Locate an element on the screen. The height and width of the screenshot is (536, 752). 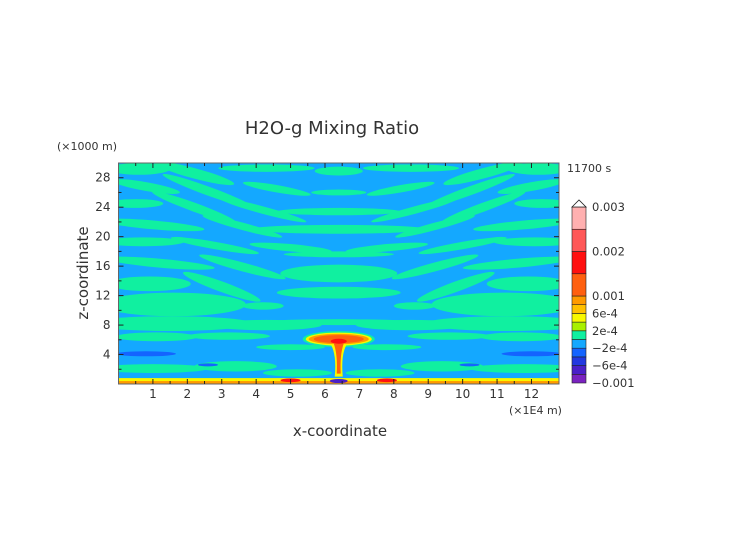
surface-maximum is located at coordinates (386, 380).